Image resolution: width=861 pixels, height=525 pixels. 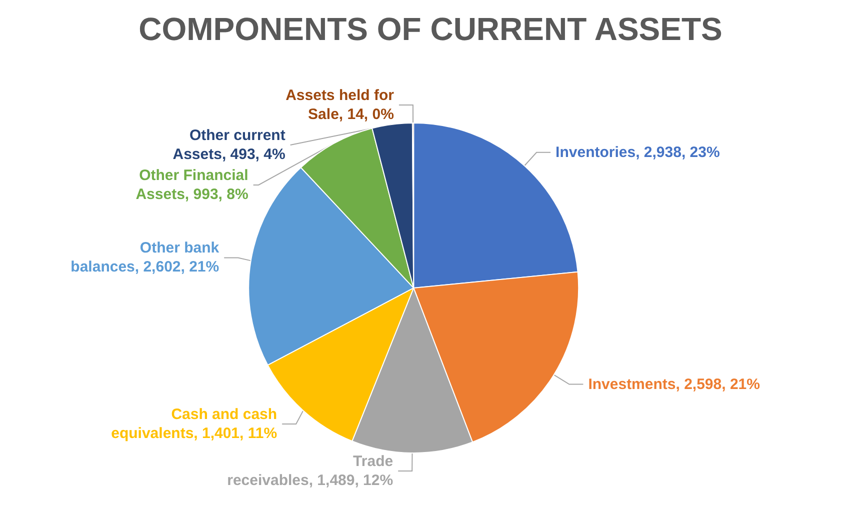 What do you see at coordinates (674, 384) in the screenshot?
I see `slice-label: Investments, 2,598, 21%` at bounding box center [674, 384].